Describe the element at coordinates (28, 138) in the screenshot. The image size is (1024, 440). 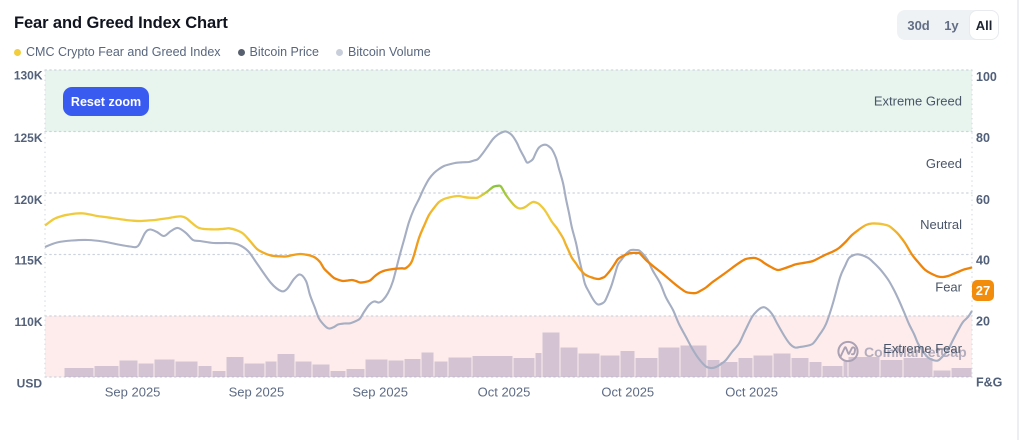
I see `svg-text: 125K` at that location.